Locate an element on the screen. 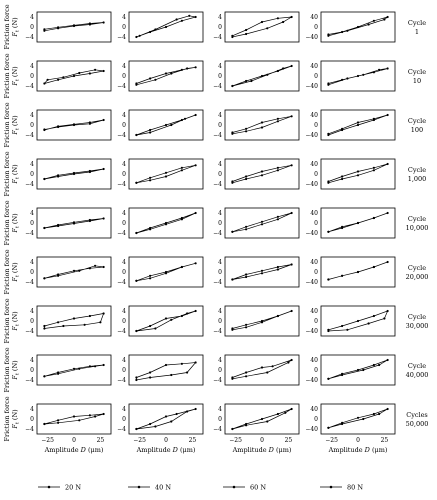 The height and width of the screenshot is (500, 437). panel-r7-c2 is located at coordinates (166, 321).